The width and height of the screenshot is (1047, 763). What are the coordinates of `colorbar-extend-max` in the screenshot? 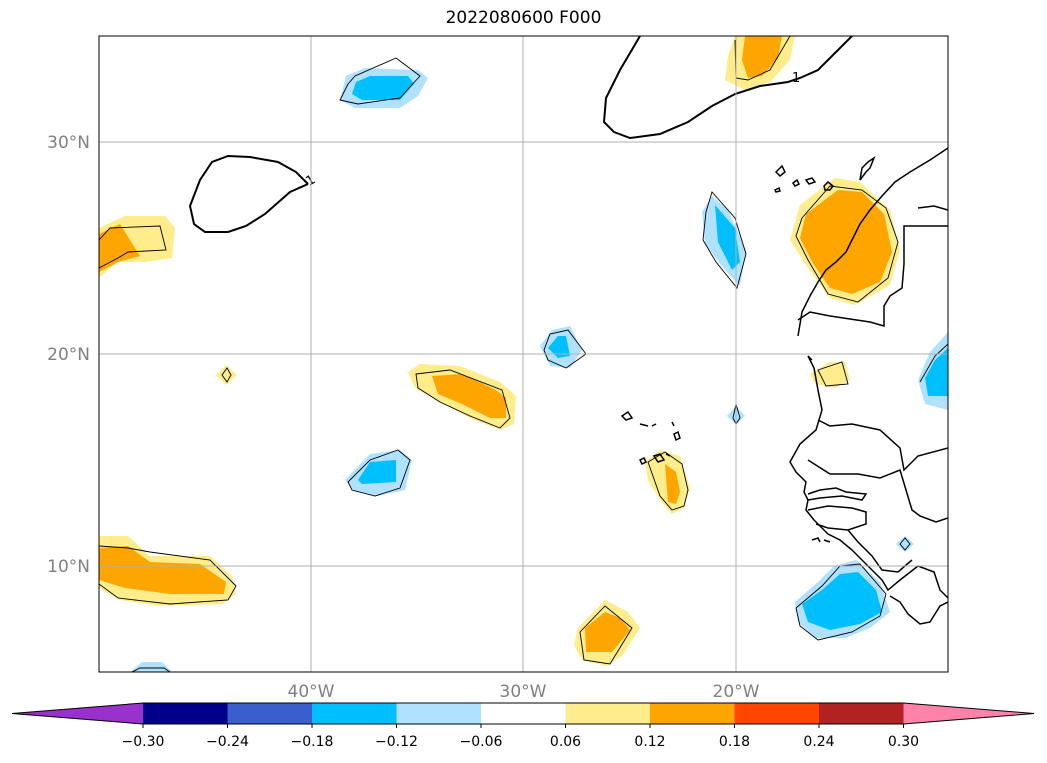 It's located at (968, 713).